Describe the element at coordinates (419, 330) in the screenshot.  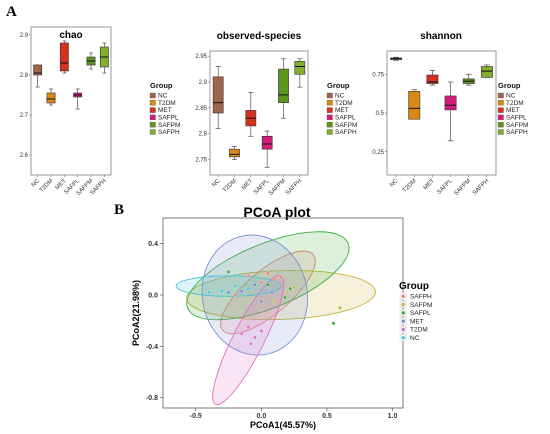
I see `pcoa-legend-label-t2dm: T2DM` at that location.